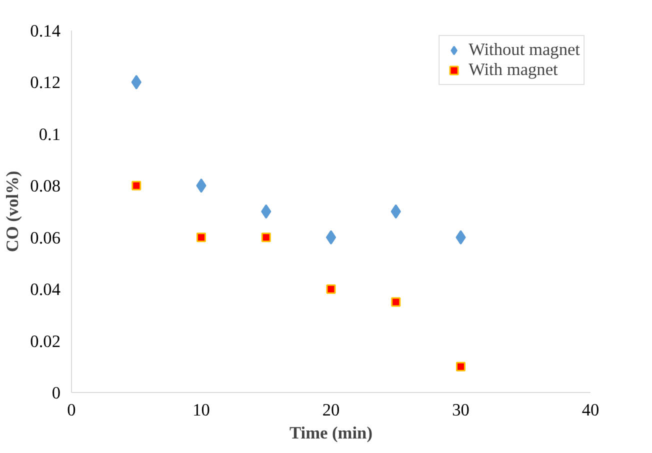  What do you see at coordinates (513, 70) in the screenshot?
I see `legend-label: With magnet` at bounding box center [513, 70].